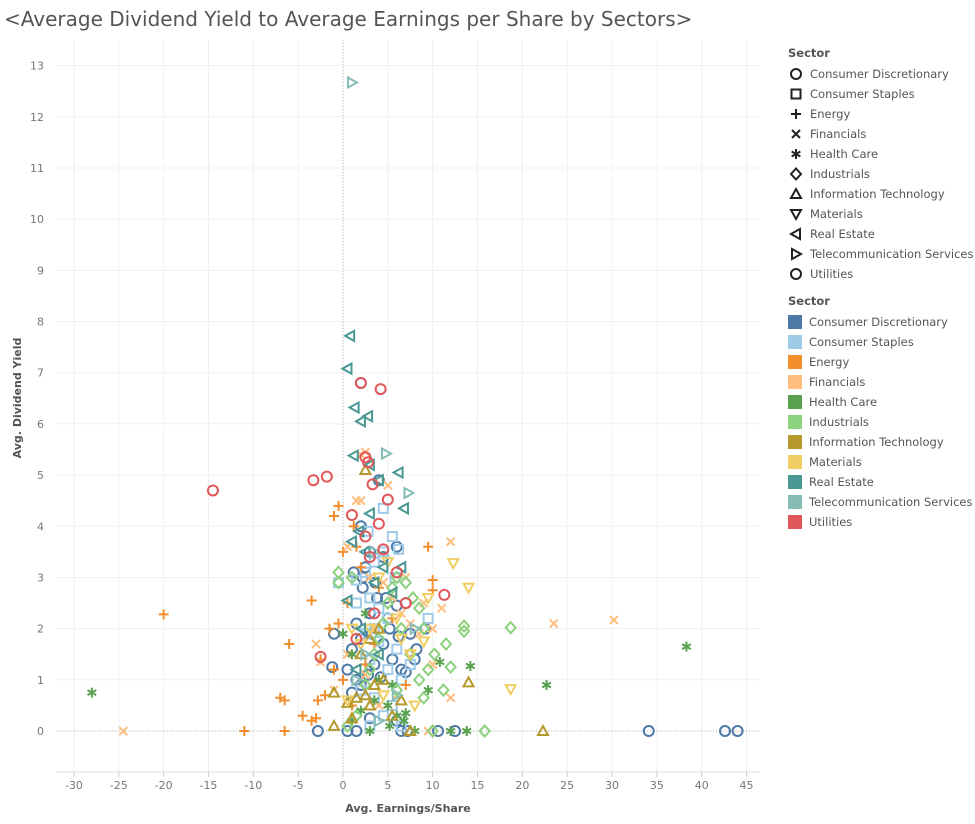 The image size is (975, 824). Describe the element at coordinates (880, 74) in the screenshot. I see `shape-legend-item-consumer-discretionary: Consumer Discretionary` at that location.